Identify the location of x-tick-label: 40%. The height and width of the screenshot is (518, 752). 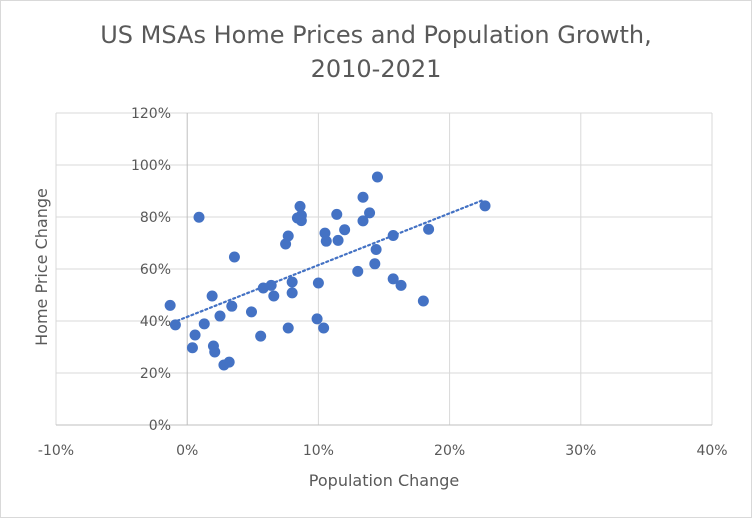
(711, 451).